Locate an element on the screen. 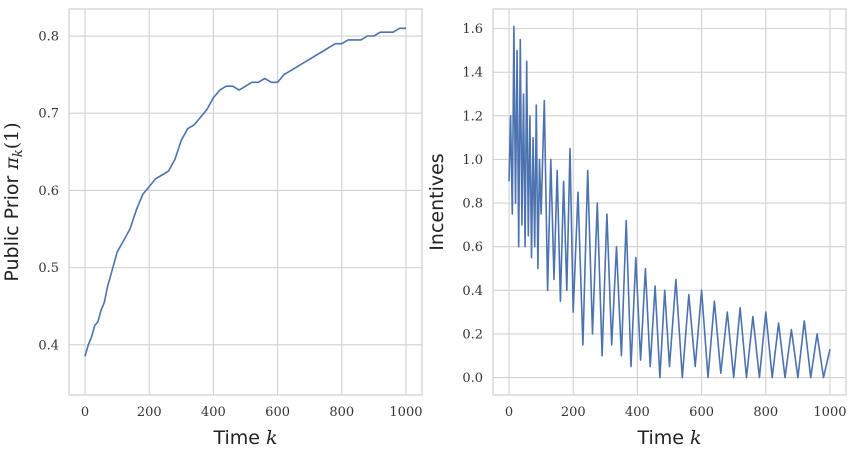 The height and width of the screenshot is (456, 855). y-tick-label: 0.2 is located at coordinates (472, 334).